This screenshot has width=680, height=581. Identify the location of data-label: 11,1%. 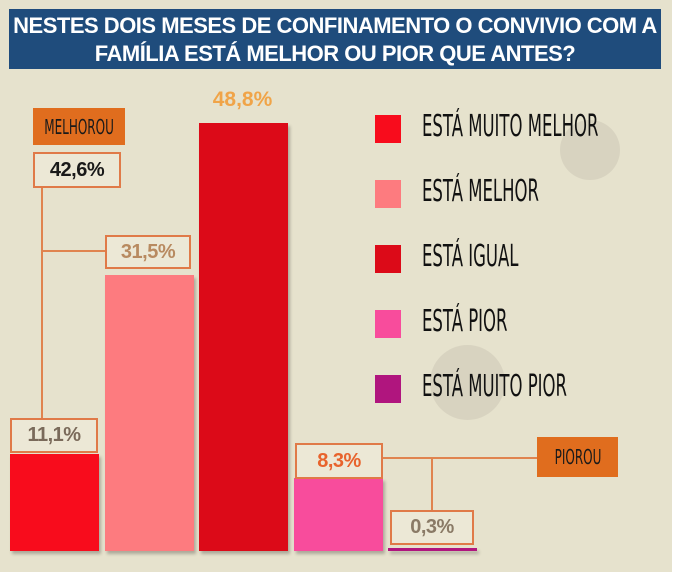
(54, 435).